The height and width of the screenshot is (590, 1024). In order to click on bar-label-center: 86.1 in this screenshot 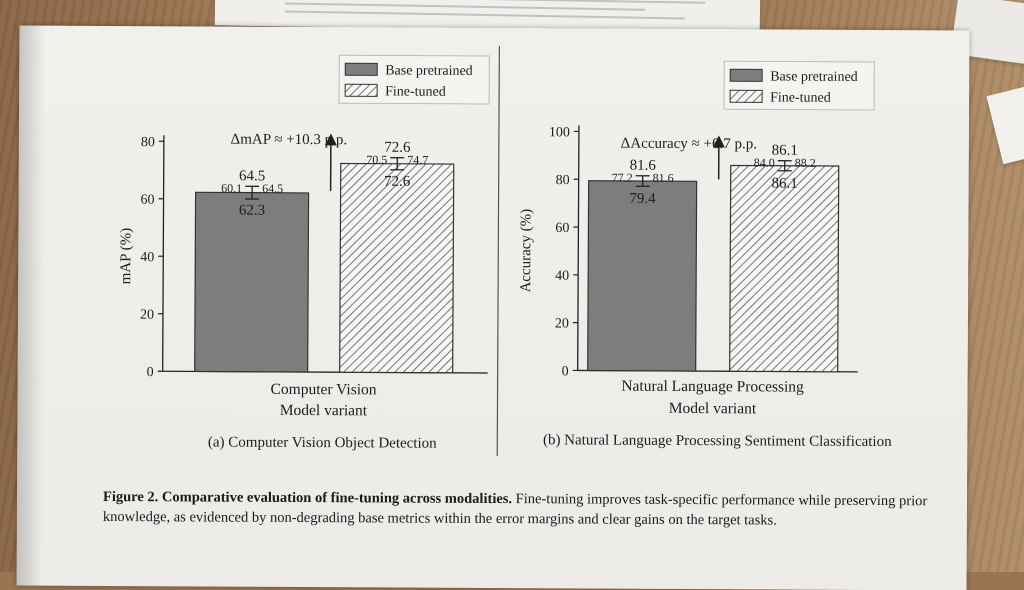, I will do `click(784, 184)`.